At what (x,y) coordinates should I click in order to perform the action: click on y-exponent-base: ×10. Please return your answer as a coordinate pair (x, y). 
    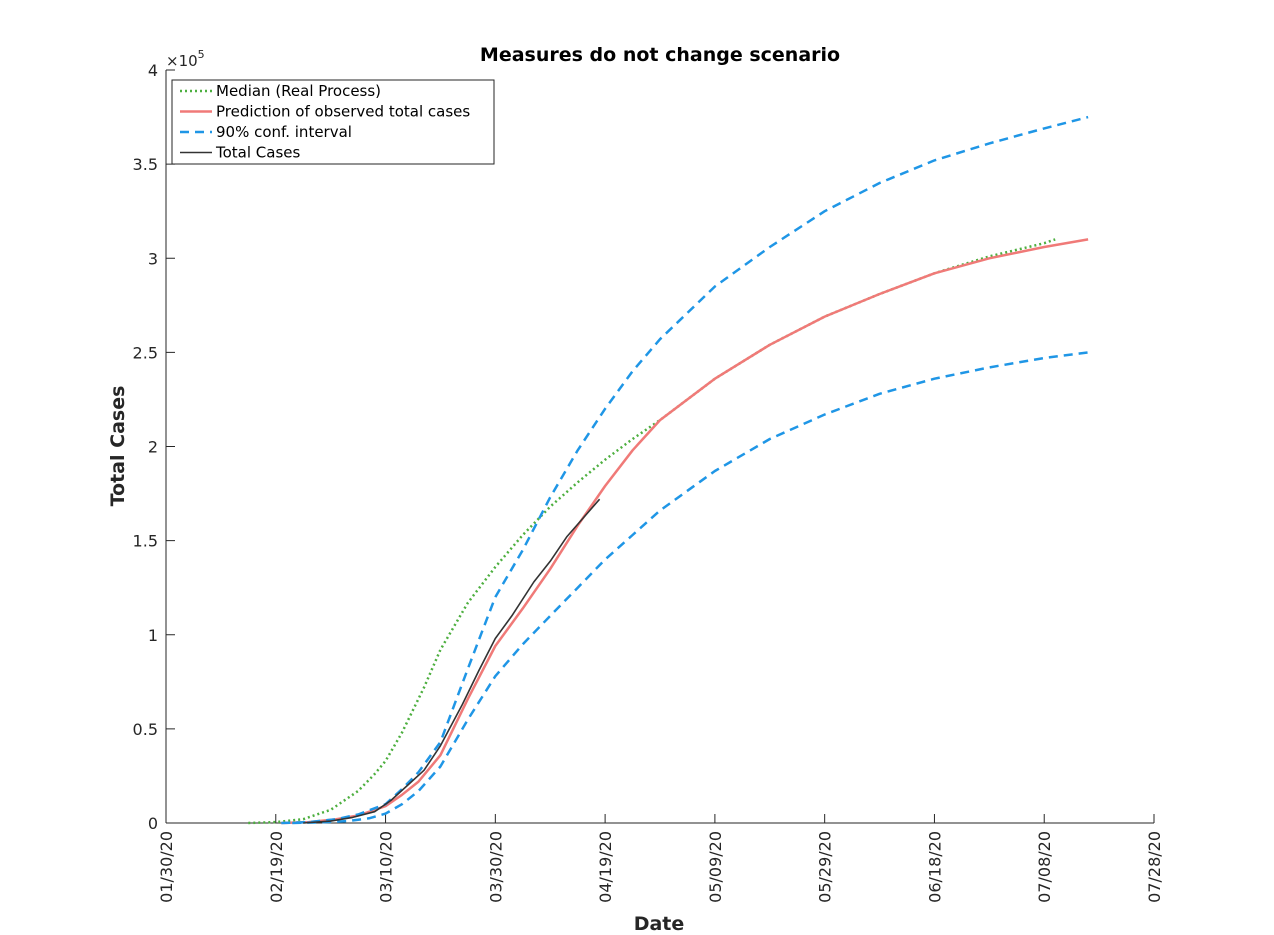
    Looking at the image, I should click on (182, 61).